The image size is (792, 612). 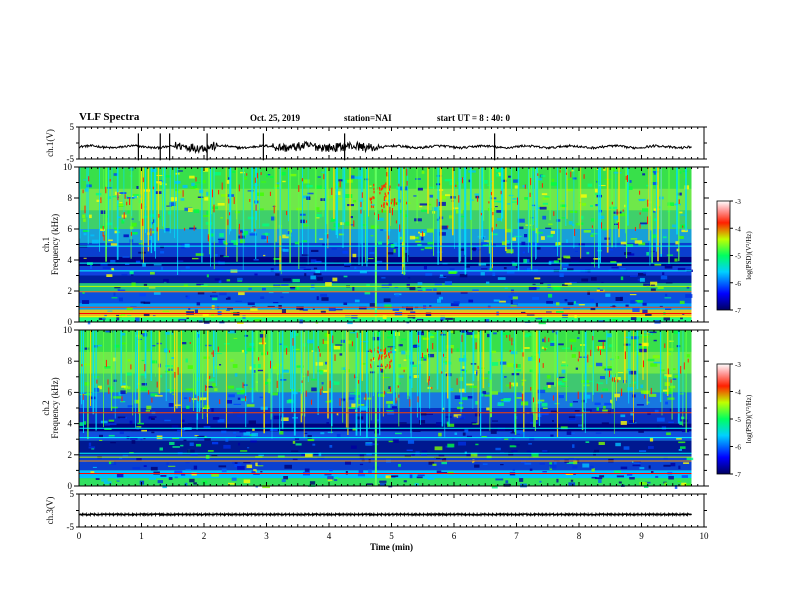 I want to click on colorbar-tick-label: -6, so click(x=738, y=448).